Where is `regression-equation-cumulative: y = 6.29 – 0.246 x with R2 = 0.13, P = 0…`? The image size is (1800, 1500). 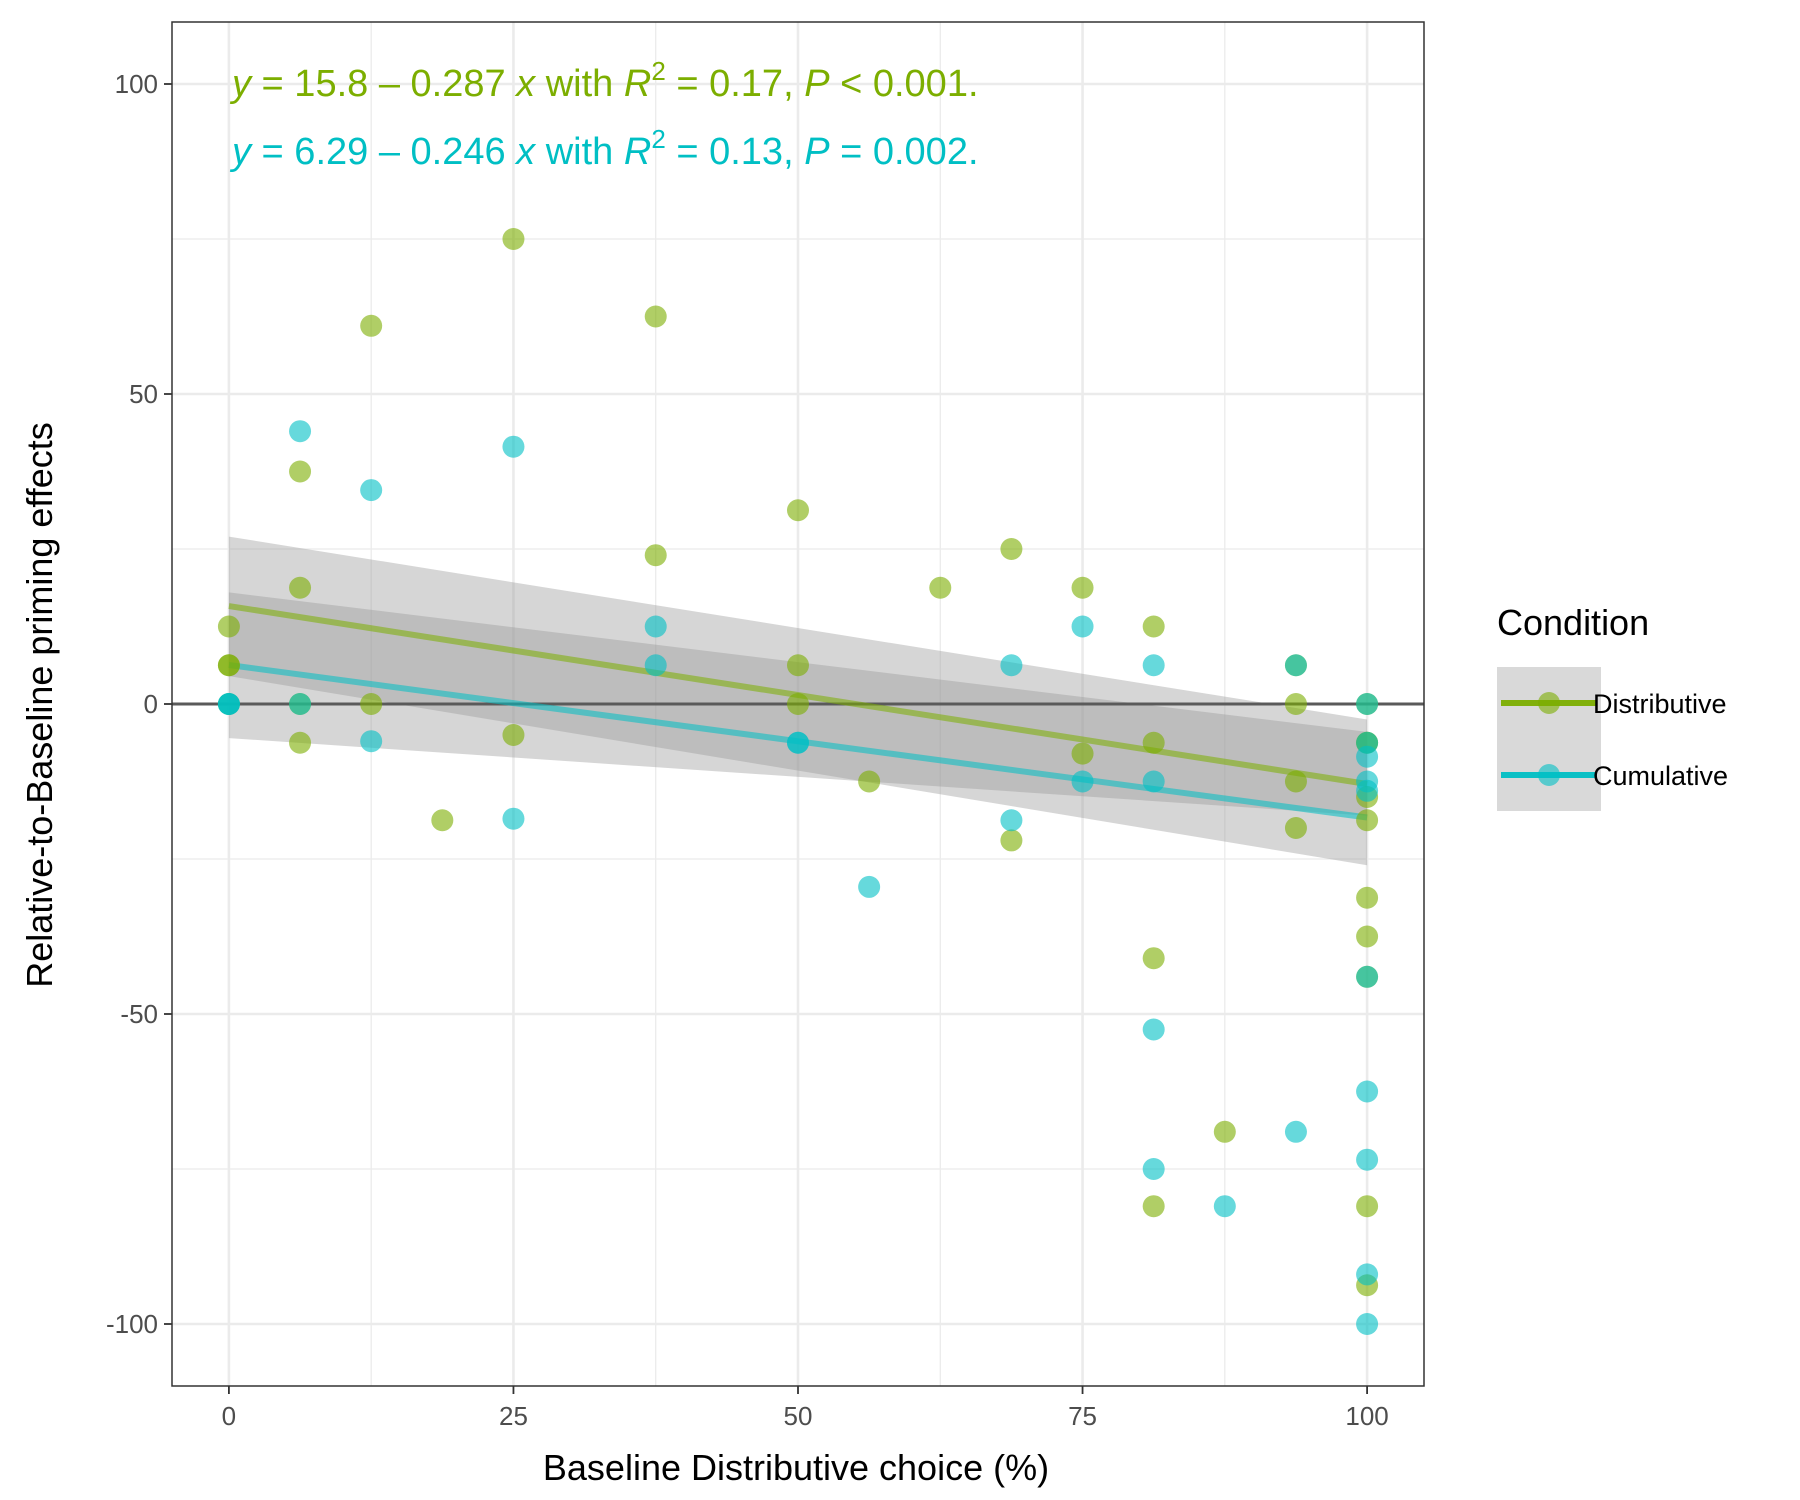
regression-equation-cumulative: y = 6.29 – 0.246 x with R2 = 0.13, P = 0… is located at coordinates (604, 148).